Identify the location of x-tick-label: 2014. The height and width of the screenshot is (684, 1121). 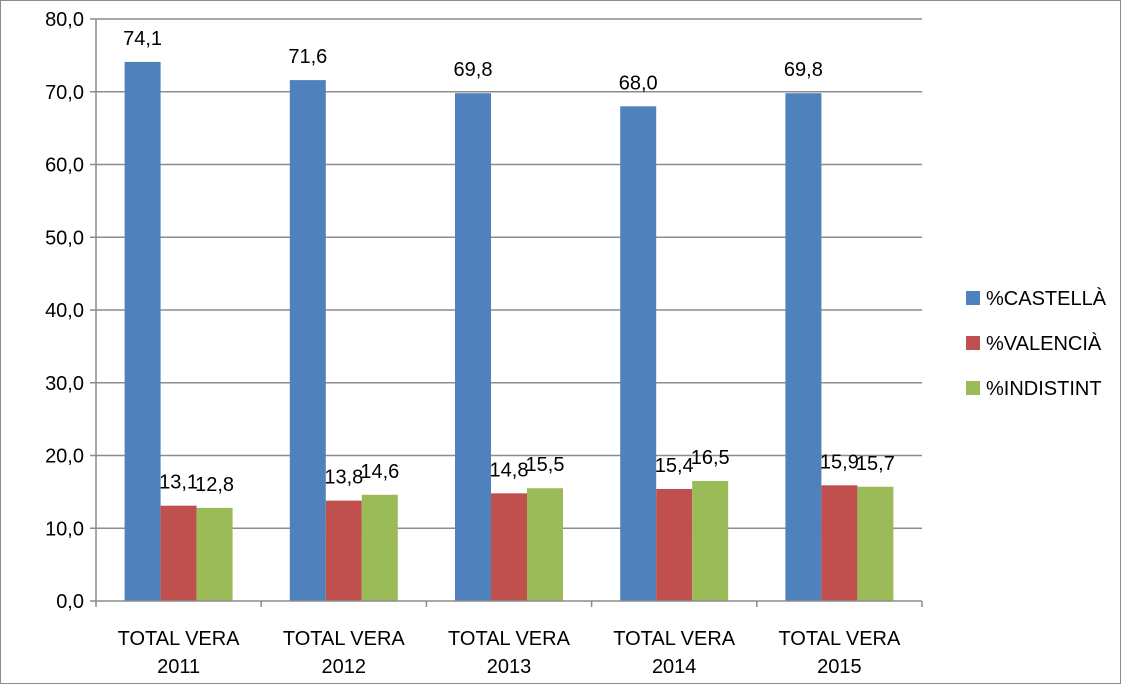
(674, 667).